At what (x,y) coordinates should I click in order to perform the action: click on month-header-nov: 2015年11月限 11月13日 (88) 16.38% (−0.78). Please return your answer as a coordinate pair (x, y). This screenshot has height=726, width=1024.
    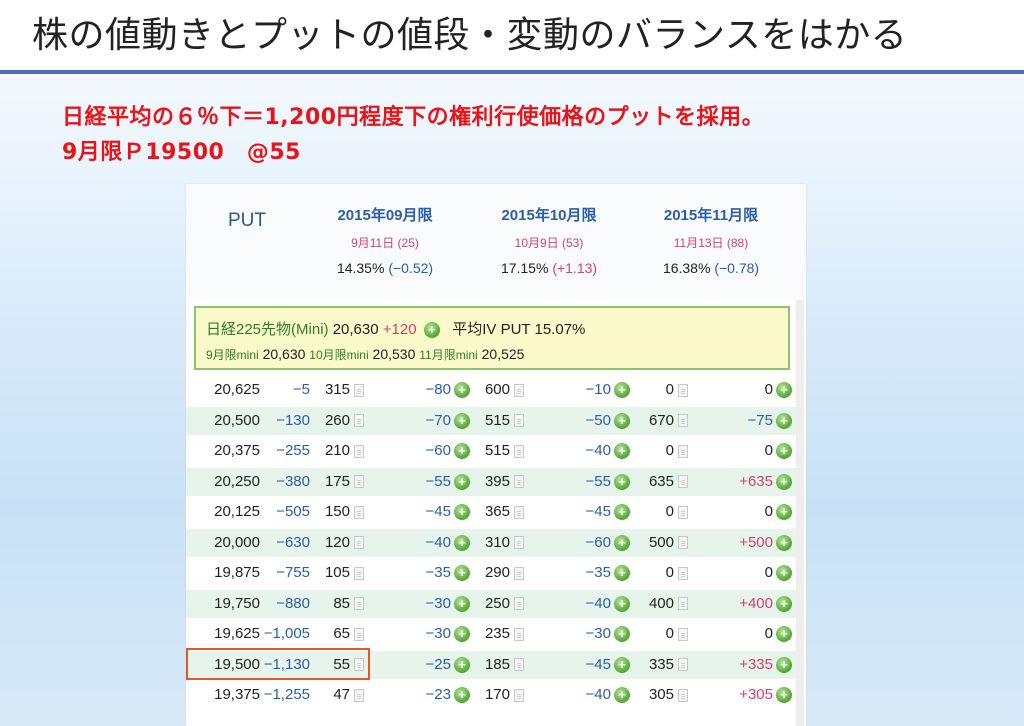
    Looking at the image, I should click on (711, 240).